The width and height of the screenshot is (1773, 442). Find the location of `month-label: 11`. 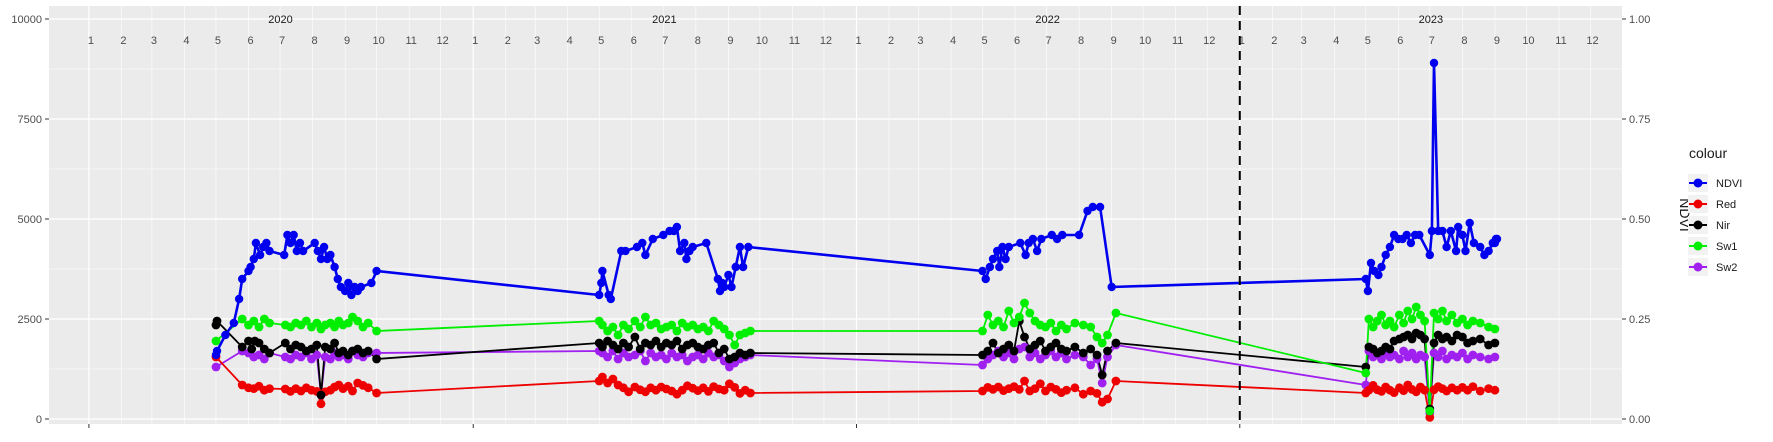

month-label: 11 is located at coordinates (794, 41).